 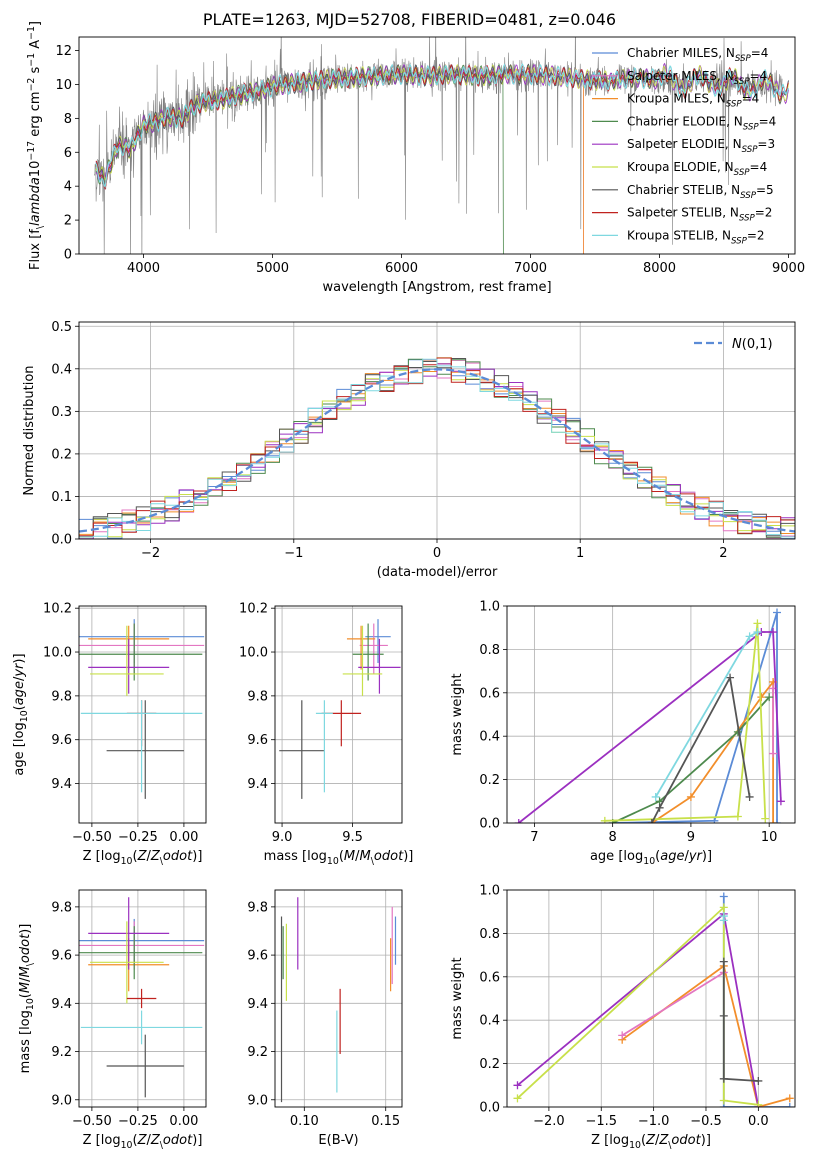 I want to click on y-tick-label: 4, so click(x=68, y=187).